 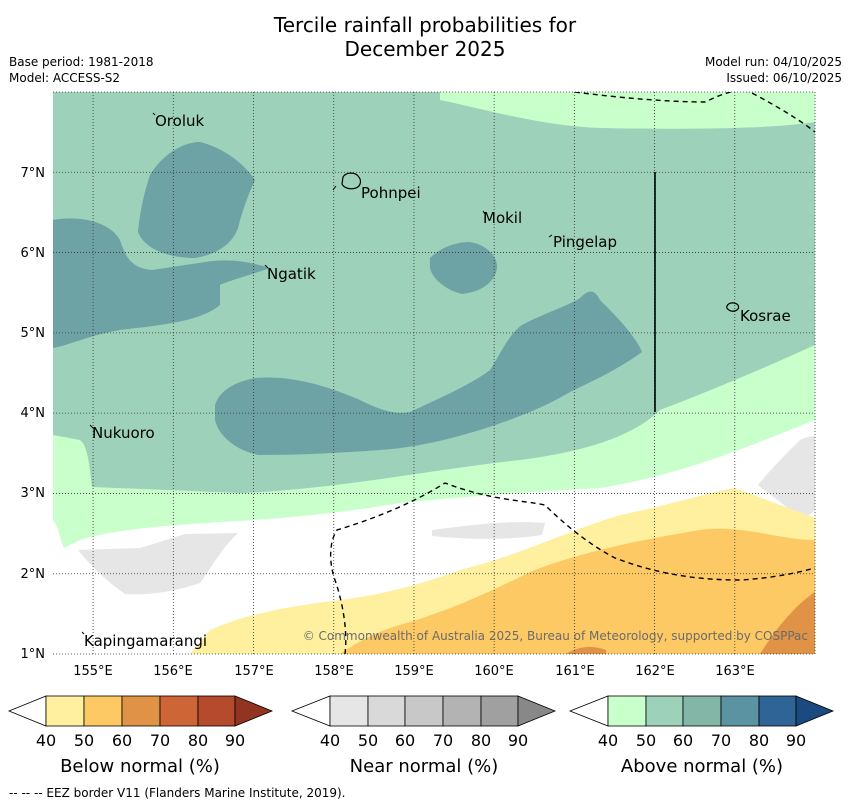 I want to click on colorbar-near-normal-low-arrow, so click(x=310, y=711).